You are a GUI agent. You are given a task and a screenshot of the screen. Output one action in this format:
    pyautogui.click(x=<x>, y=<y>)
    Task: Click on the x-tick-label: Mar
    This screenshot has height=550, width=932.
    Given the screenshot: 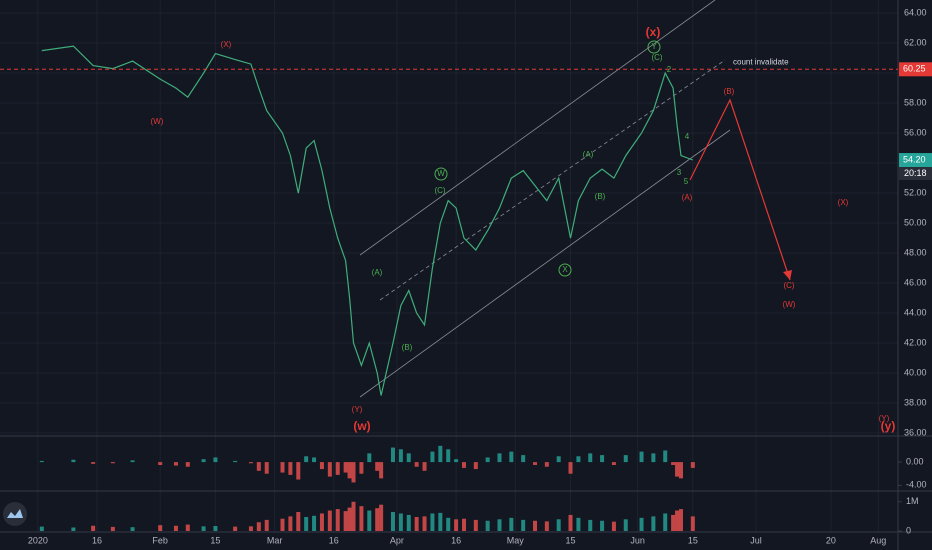 What is the action you would take?
    pyautogui.click(x=275, y=540)
    